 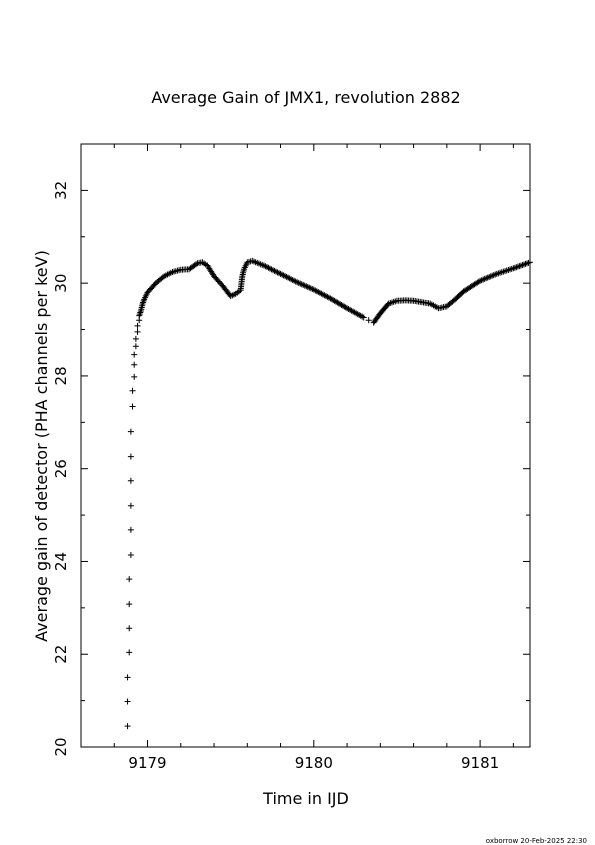 What do you see at coordinates (61, 190) in the screenshot?
I see `y-tick-label: 32` at bounding box center [61, 190].